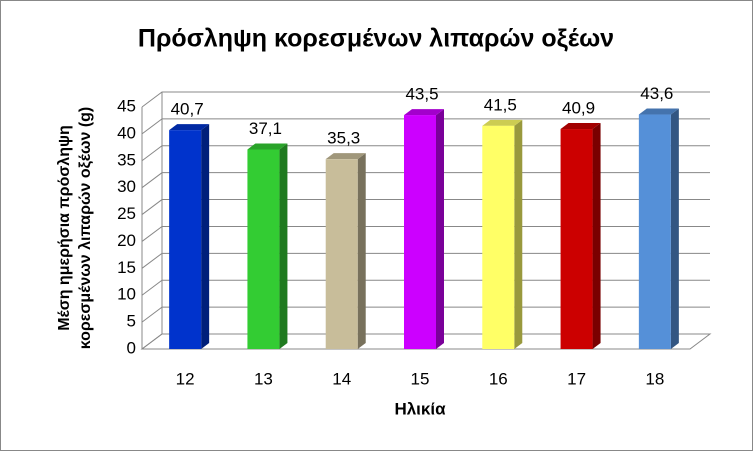 This screenshot has width=753, height=451. Describe the element at coordinates (126, 213) in the screenshot. I see `y-tick-label: 25` at that location.